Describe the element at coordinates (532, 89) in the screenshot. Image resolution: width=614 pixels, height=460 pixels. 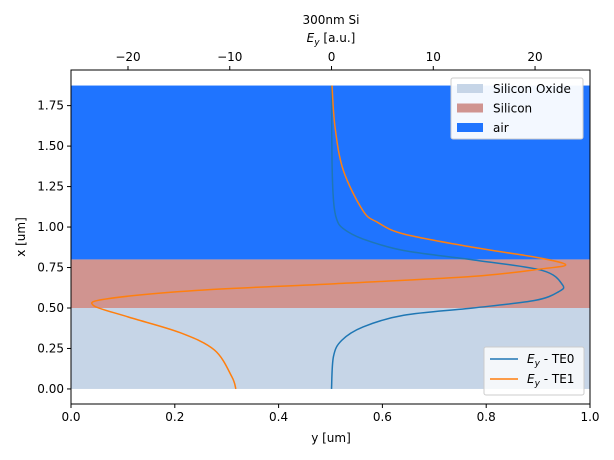
I see `legend-label: Silicon Oxide` at that location.